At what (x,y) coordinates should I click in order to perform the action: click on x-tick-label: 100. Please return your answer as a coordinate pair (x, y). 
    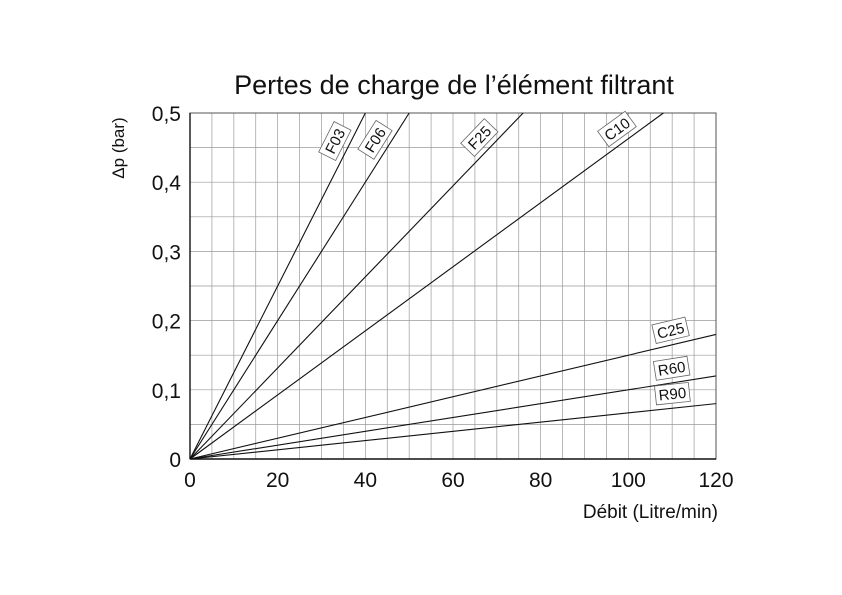
    Looking at the image, I should click on (628, 480).